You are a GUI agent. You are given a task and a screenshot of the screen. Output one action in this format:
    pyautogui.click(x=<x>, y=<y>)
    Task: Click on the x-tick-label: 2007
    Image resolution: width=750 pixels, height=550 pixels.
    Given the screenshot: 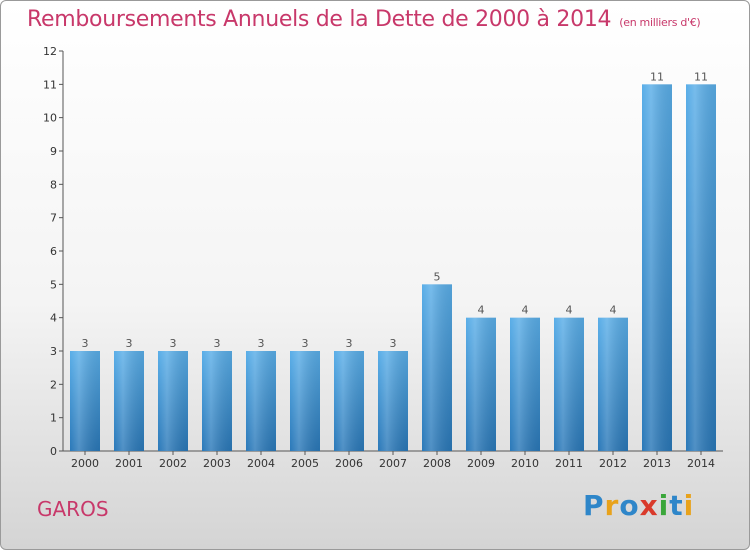 What is the action you would take?
    pyautogui.click(x=393, y=463)
    